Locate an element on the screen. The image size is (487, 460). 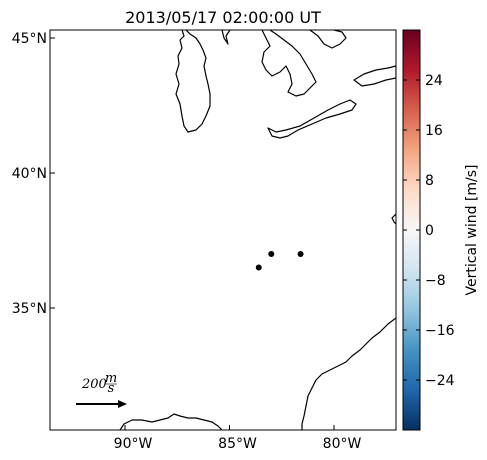
reference-vector-unit-den: s is located at coordinates (111, 388).